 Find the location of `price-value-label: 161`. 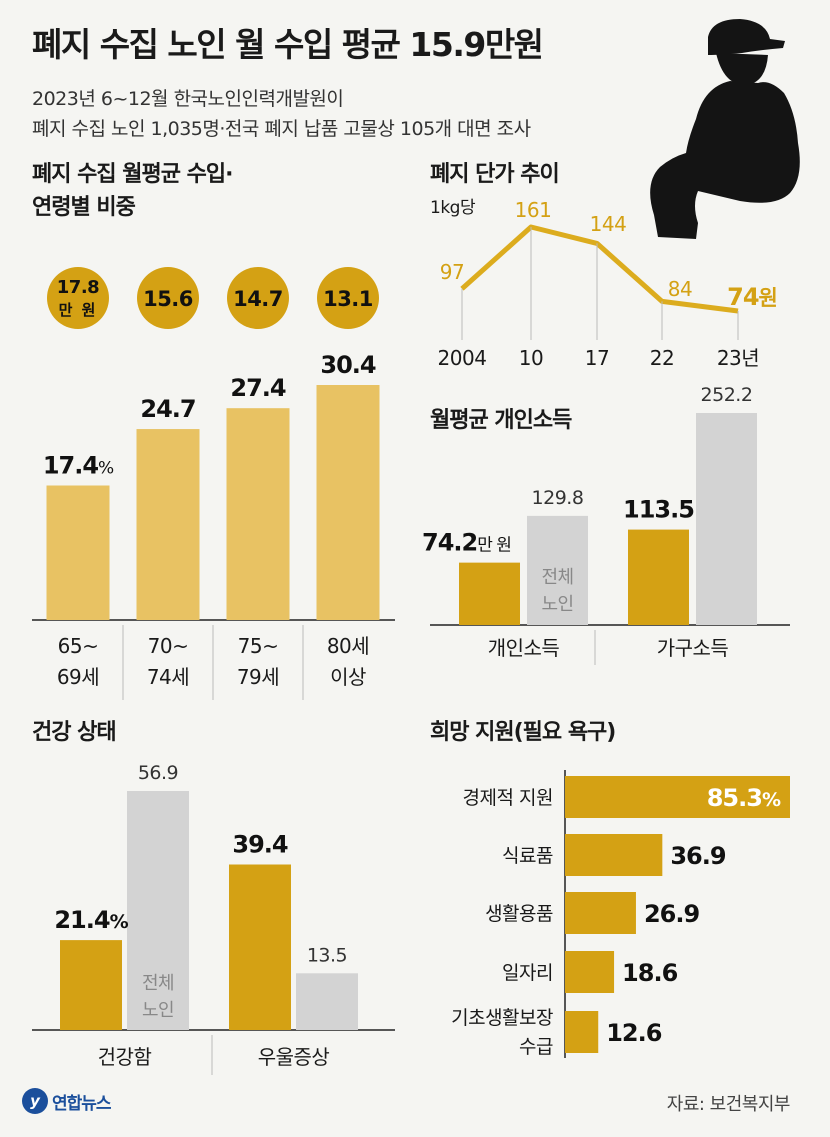

price-value-label: 161 is located at coordinates (533, 210).